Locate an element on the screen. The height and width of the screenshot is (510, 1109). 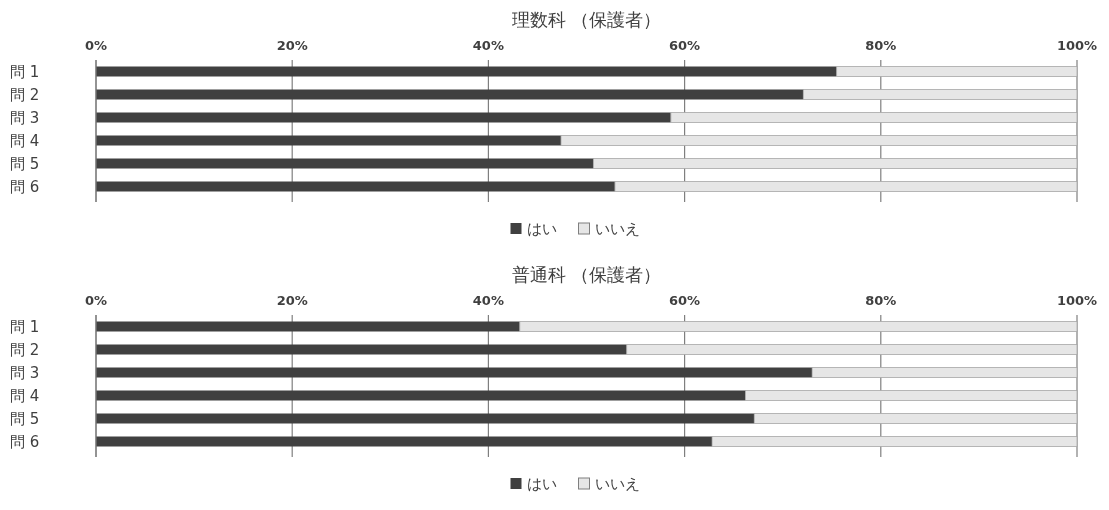
chart-title: 理数科 （保護者） is located at coordinates (586, 19).